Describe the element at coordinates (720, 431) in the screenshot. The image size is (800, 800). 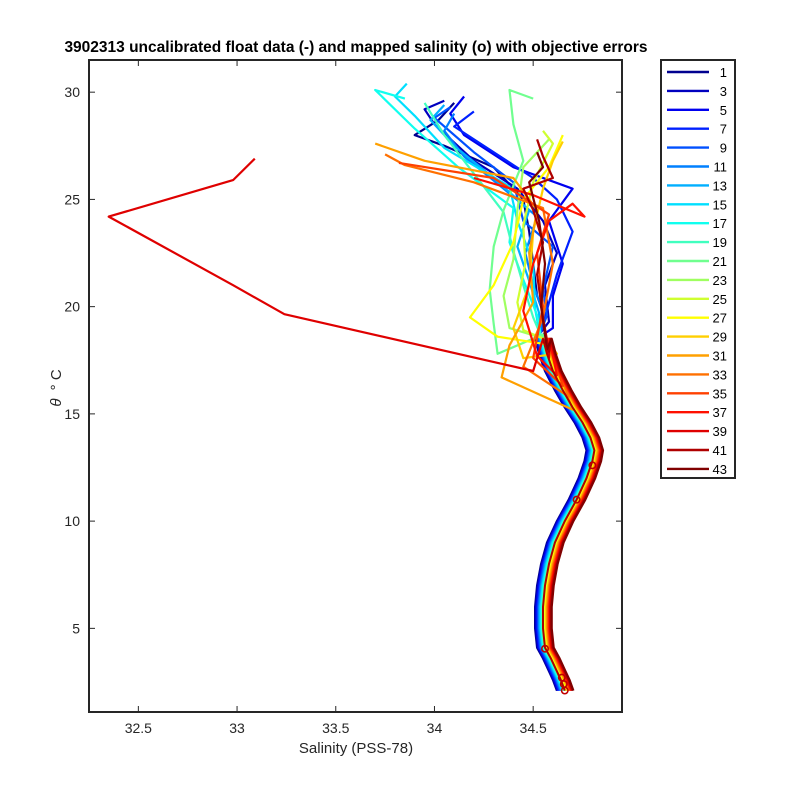
I see `legend-label: 39` at that location.